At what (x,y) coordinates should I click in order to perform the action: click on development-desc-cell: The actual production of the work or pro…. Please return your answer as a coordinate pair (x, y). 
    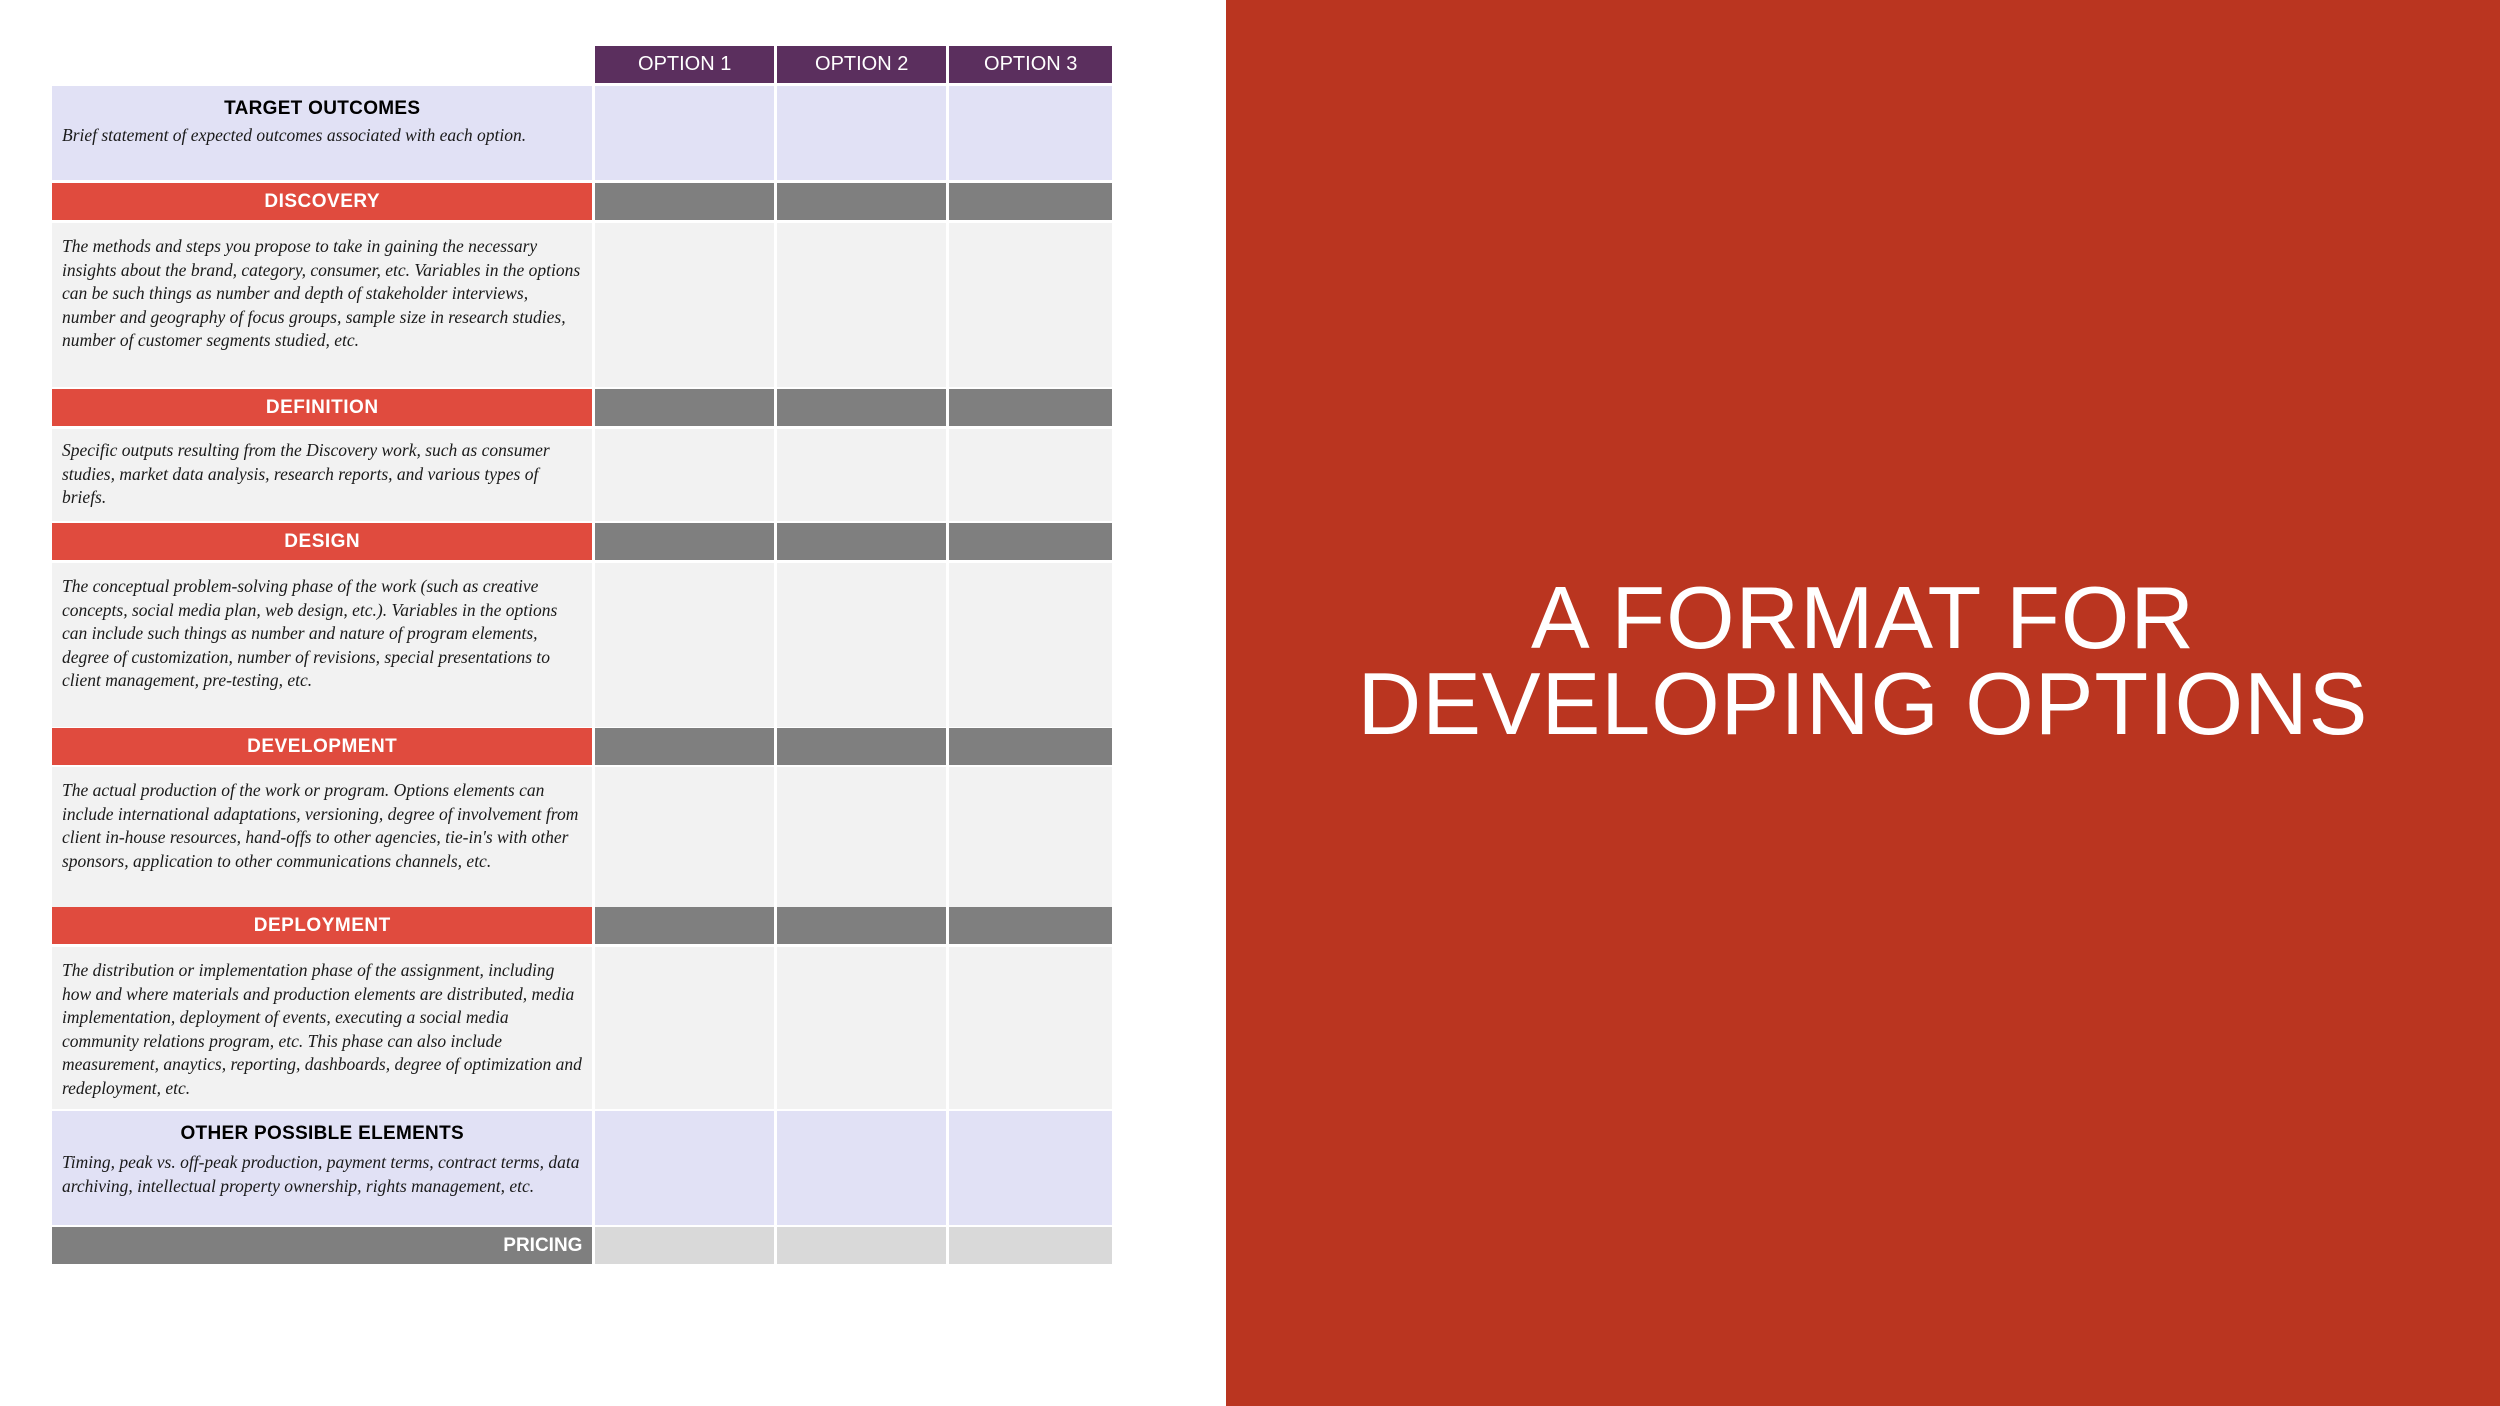
    Looking at the image, I should click on (322, 837).